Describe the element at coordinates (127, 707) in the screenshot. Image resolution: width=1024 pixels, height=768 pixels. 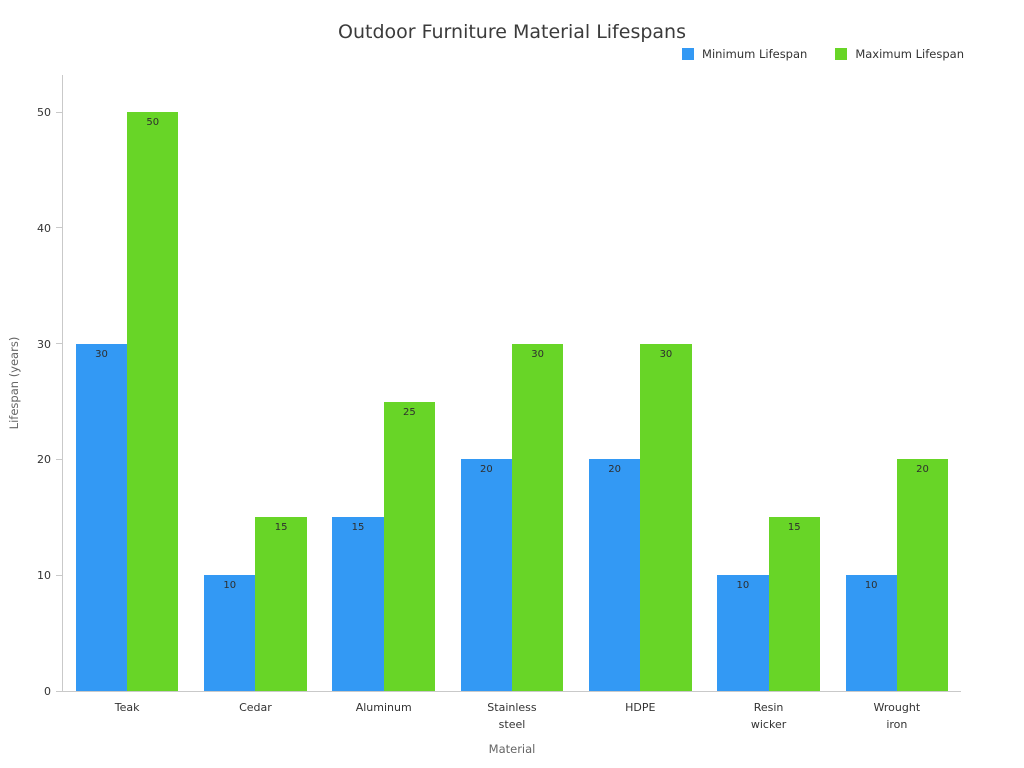
I see `x-tick-label-teak: Teak` at that location.